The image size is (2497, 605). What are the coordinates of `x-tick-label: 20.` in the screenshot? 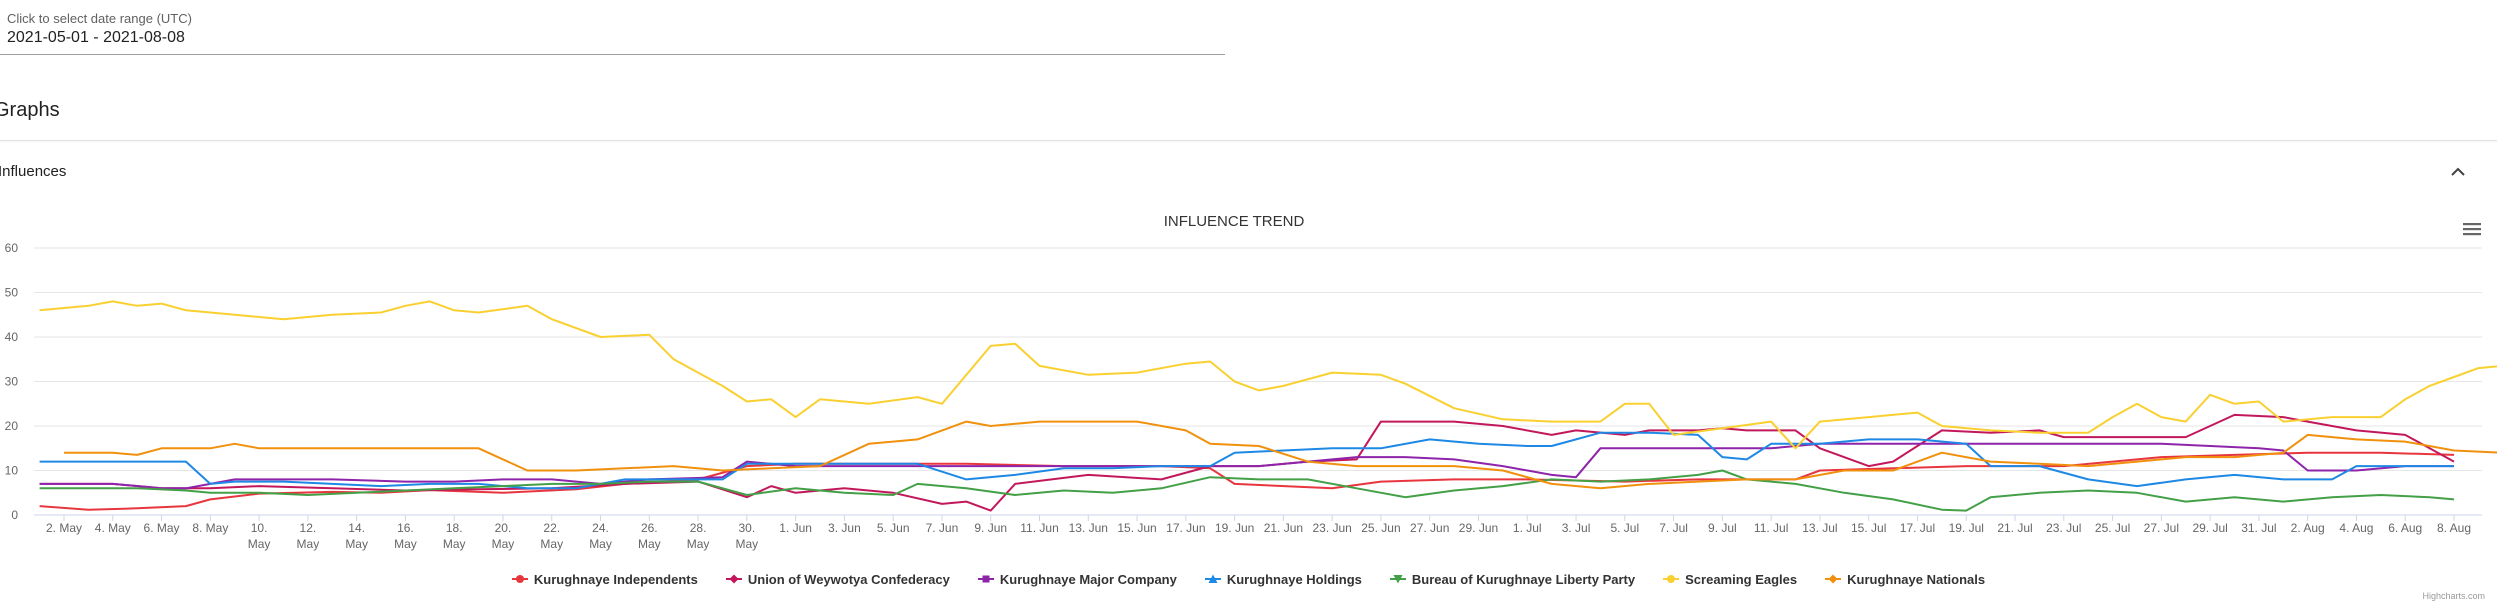 It's located at (503, 528).